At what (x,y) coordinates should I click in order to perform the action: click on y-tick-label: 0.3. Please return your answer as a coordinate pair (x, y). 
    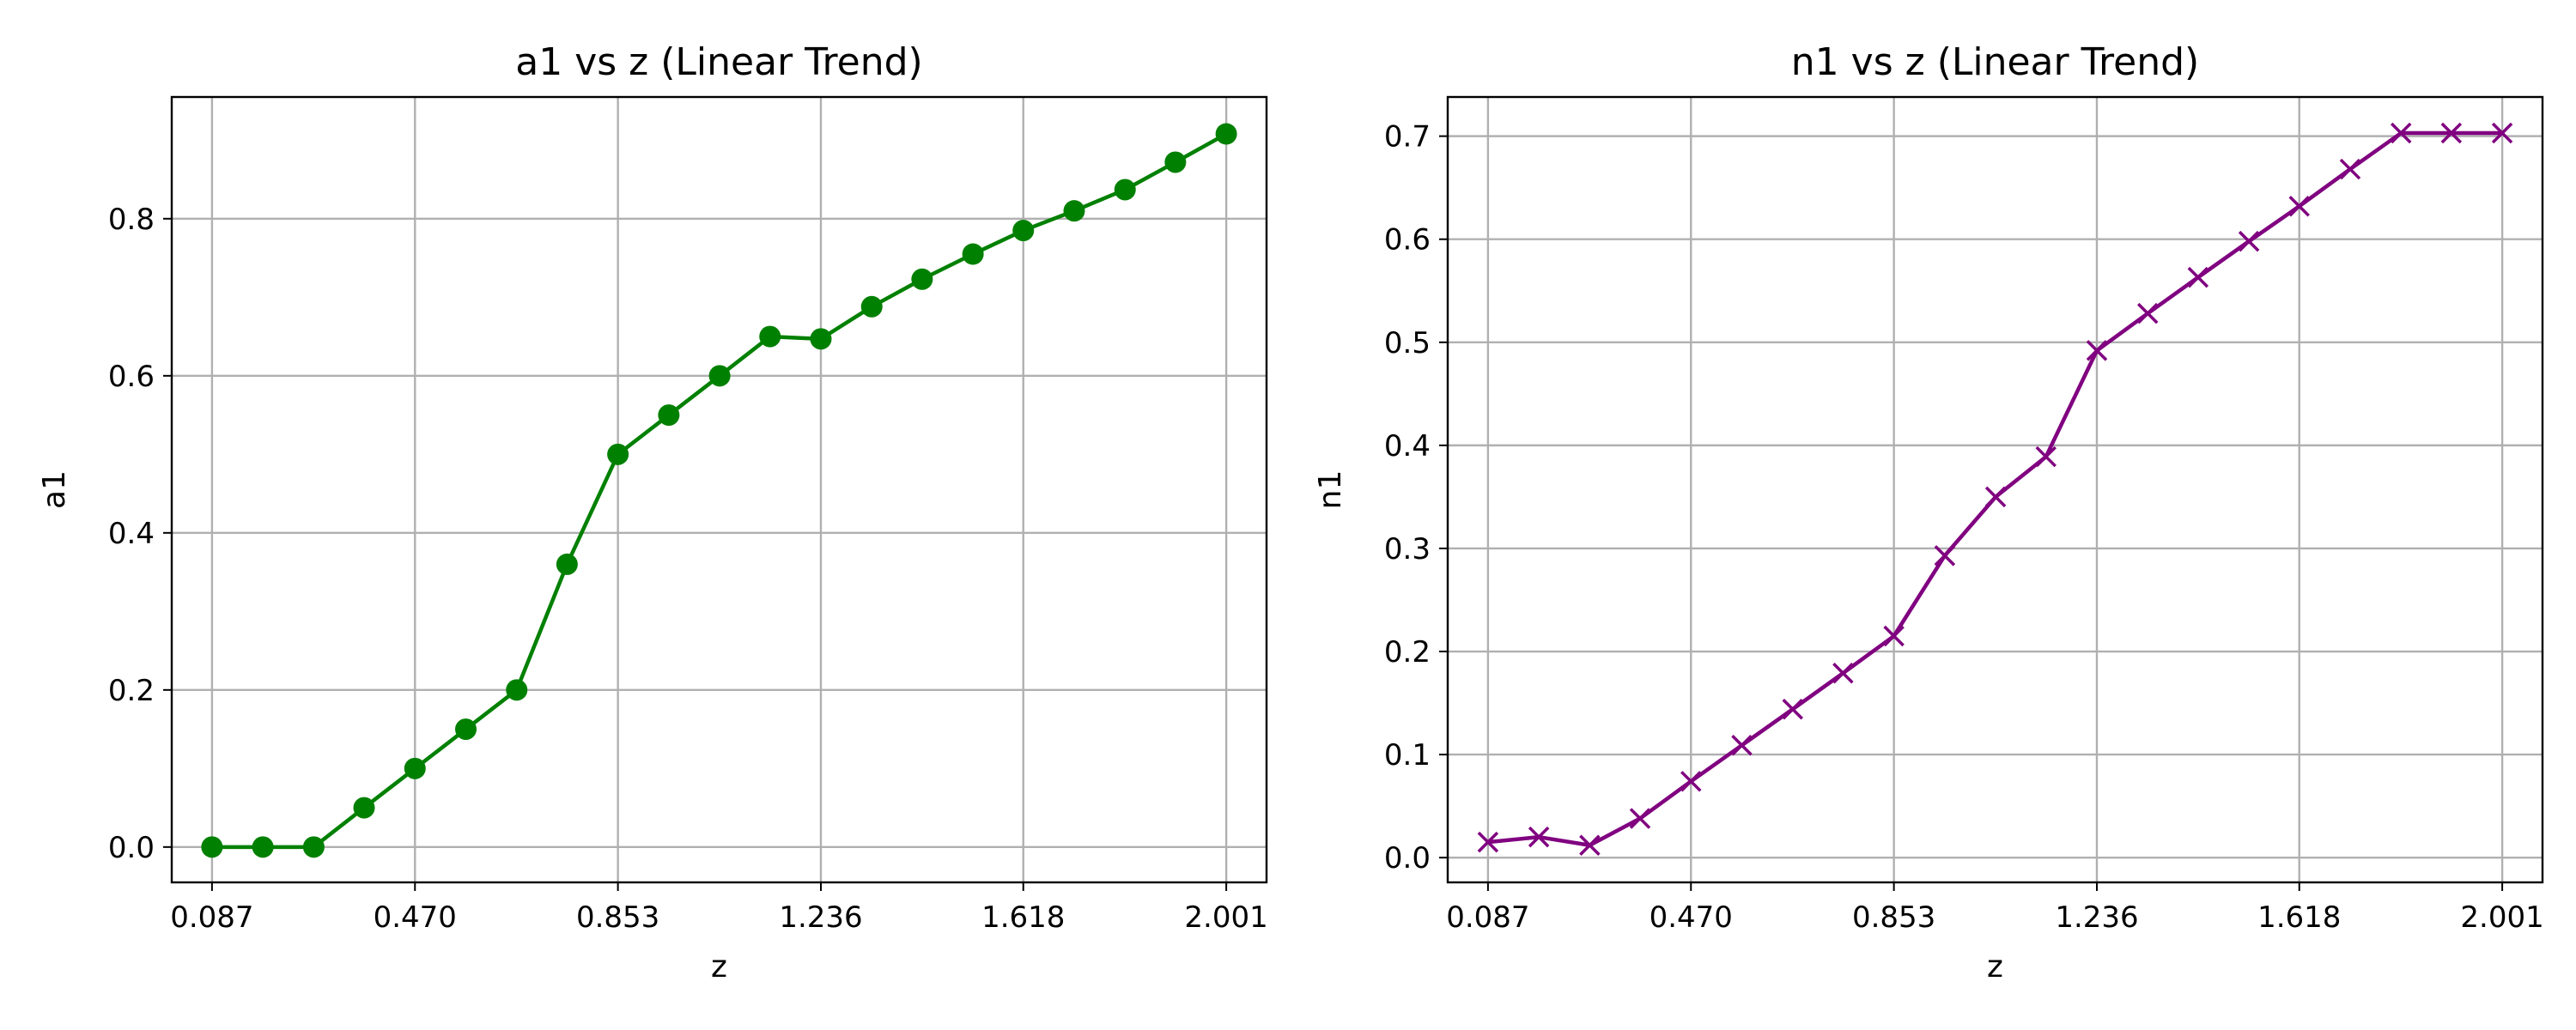
    Looking at the image, I should click on (1407, 549).